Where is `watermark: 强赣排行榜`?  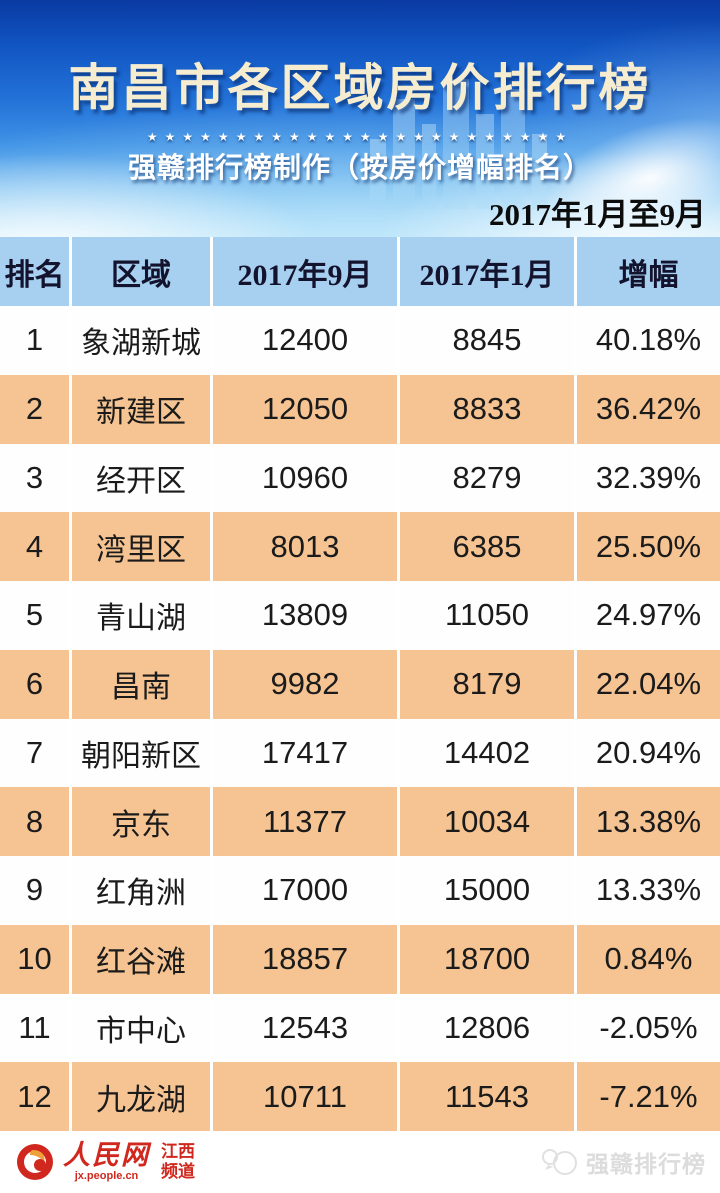 watermark: 强赣排行榜 is located at coordinates (623, 1162).